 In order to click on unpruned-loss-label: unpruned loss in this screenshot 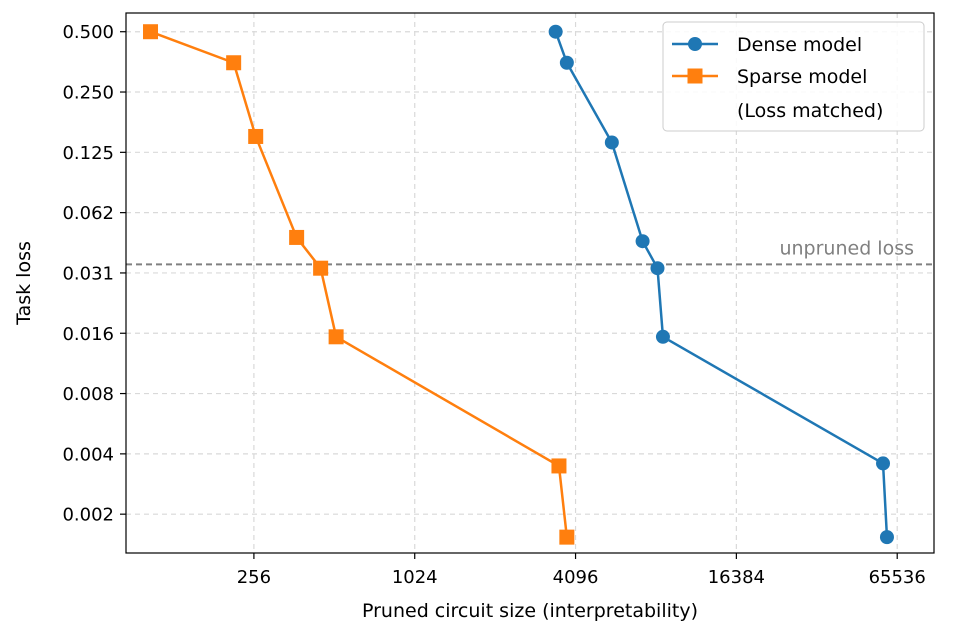, I will do `click(846, 248)`.